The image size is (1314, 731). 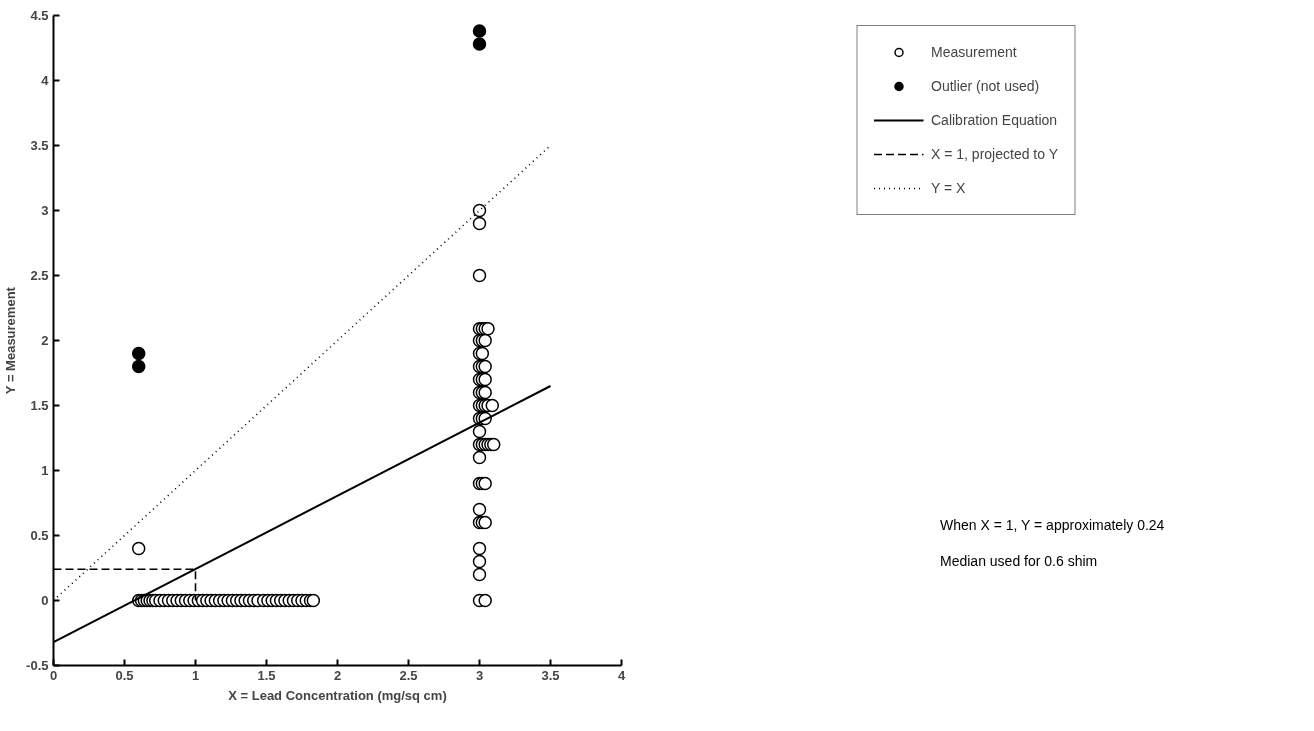 I want to click on y-tick-label: 1.5, so click(x=39, y=405).